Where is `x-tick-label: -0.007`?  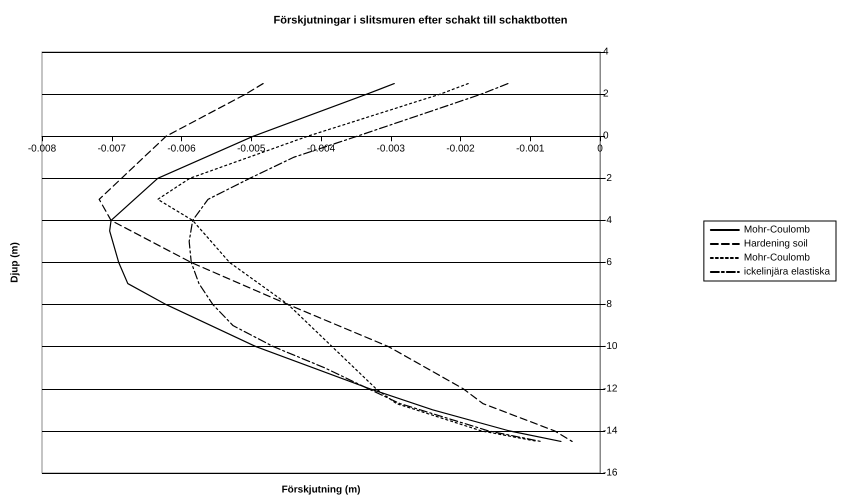 x-tick-label: -0.007 is located at coordinates (112, 149).